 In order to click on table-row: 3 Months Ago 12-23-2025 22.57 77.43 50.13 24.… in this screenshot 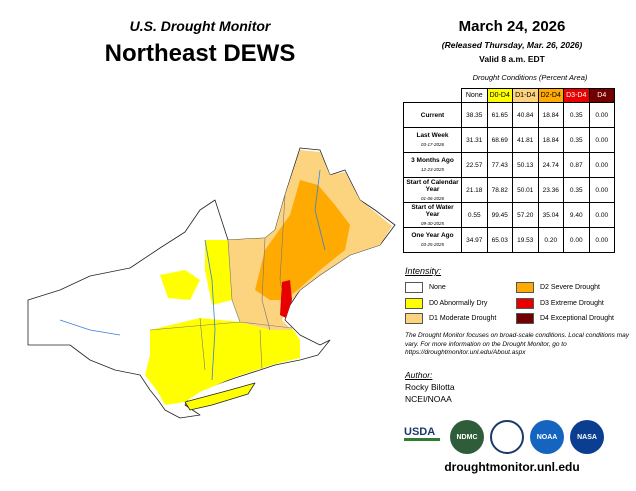, I will do `click(509, 165)`.